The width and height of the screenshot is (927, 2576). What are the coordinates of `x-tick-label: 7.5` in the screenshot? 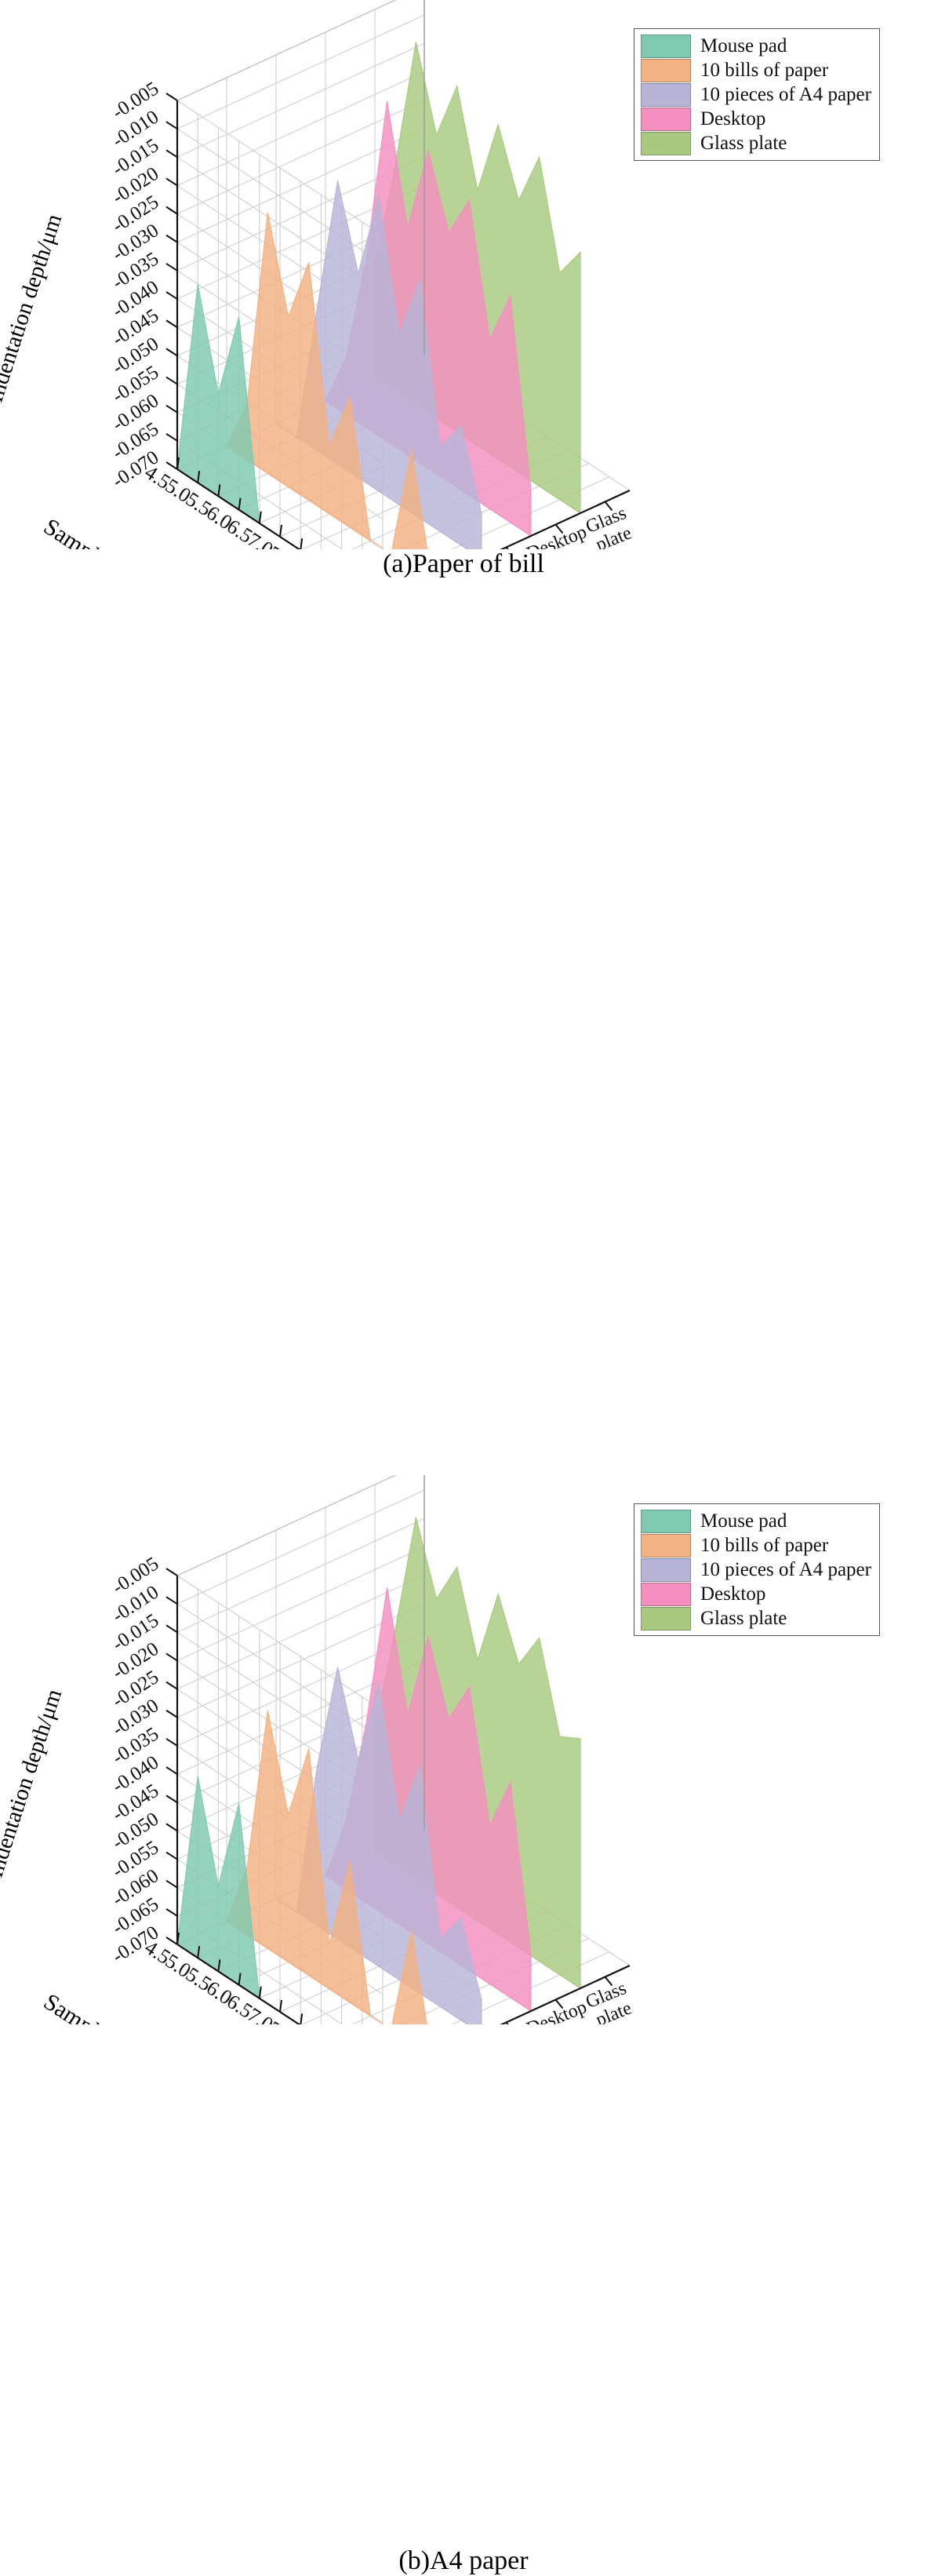 It's located at (281, 545).